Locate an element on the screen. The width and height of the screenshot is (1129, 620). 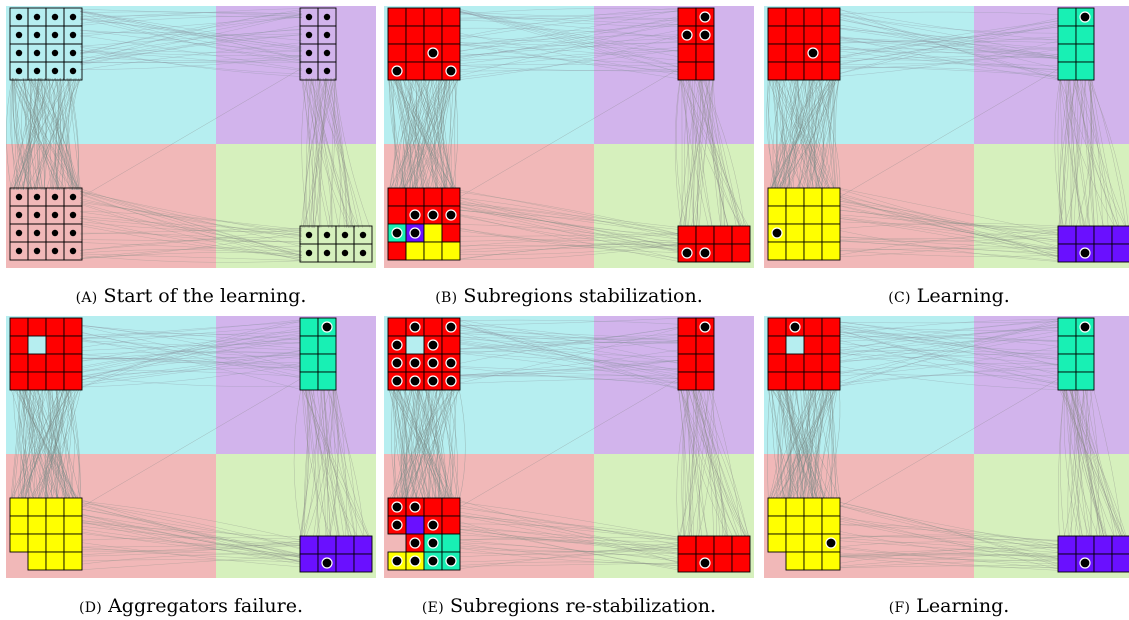
region-purple is located at coordinates (296, 385).